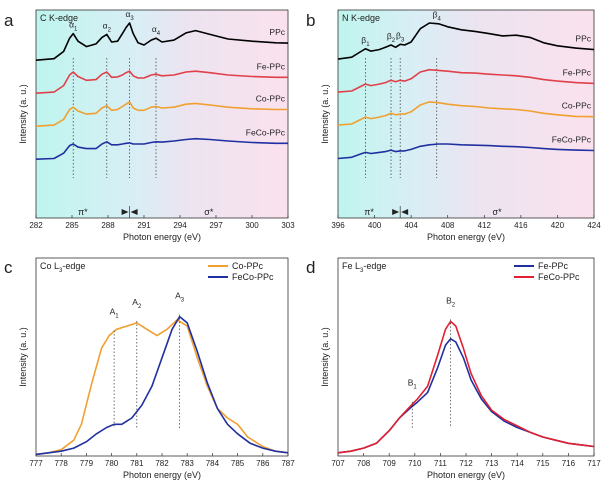  What do you see at coordinates (413, 384) in the screenshot?
I see `peak-label: B1` at bounding box center [413, 384].